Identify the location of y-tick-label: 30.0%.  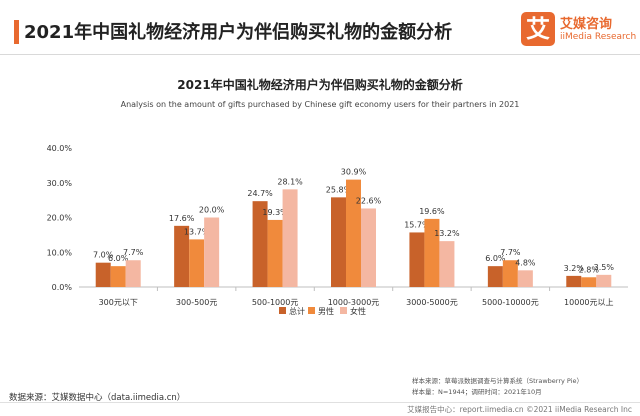
(60, 183).